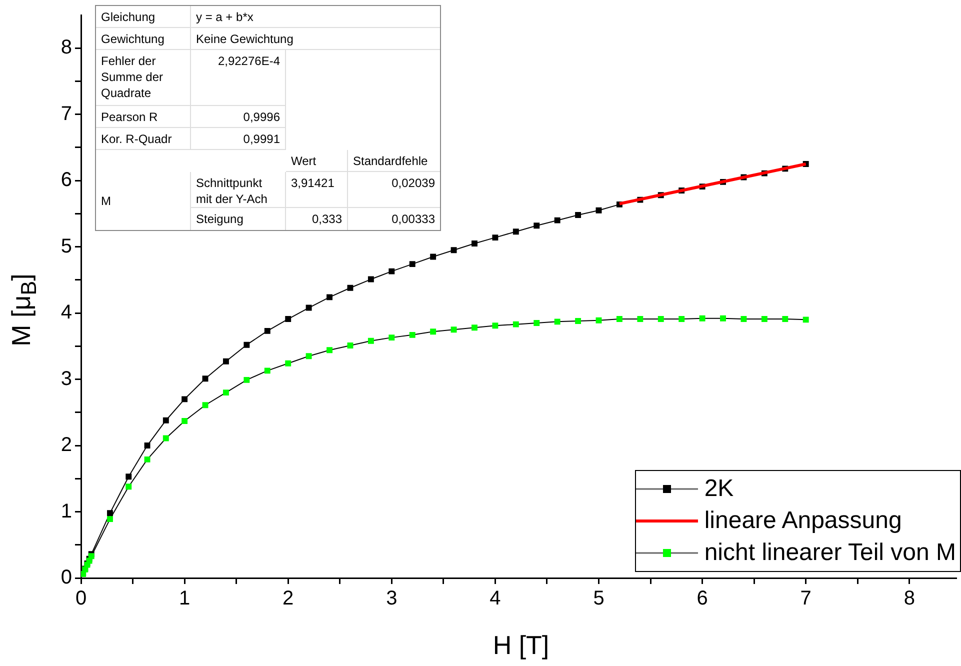 This screenshot has height=666, width=961. What do you see at coordinates (66, 47) in the screenshot?
I see `y-tick-label: 8` at bounding box center [66, 47].